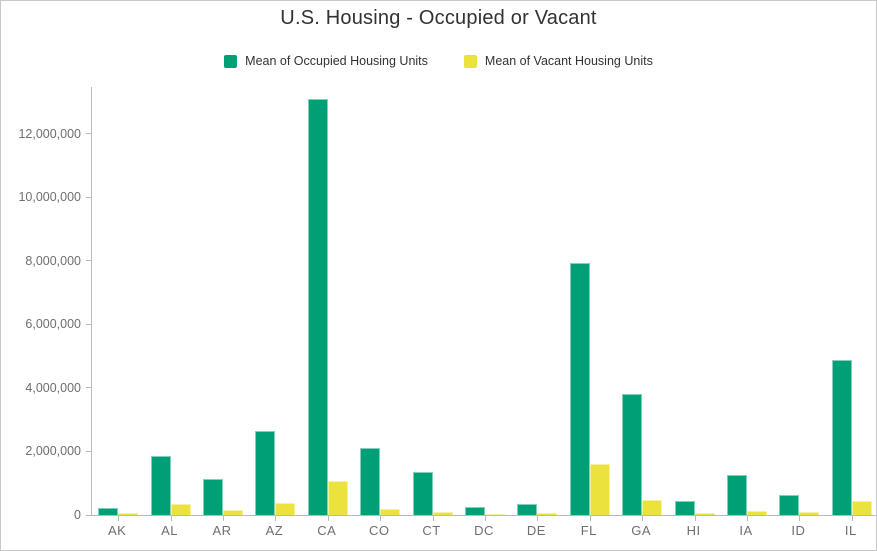 This screenshot has height=551, width=877. I want to click on bar-vacant-DE, so click(547, 514).